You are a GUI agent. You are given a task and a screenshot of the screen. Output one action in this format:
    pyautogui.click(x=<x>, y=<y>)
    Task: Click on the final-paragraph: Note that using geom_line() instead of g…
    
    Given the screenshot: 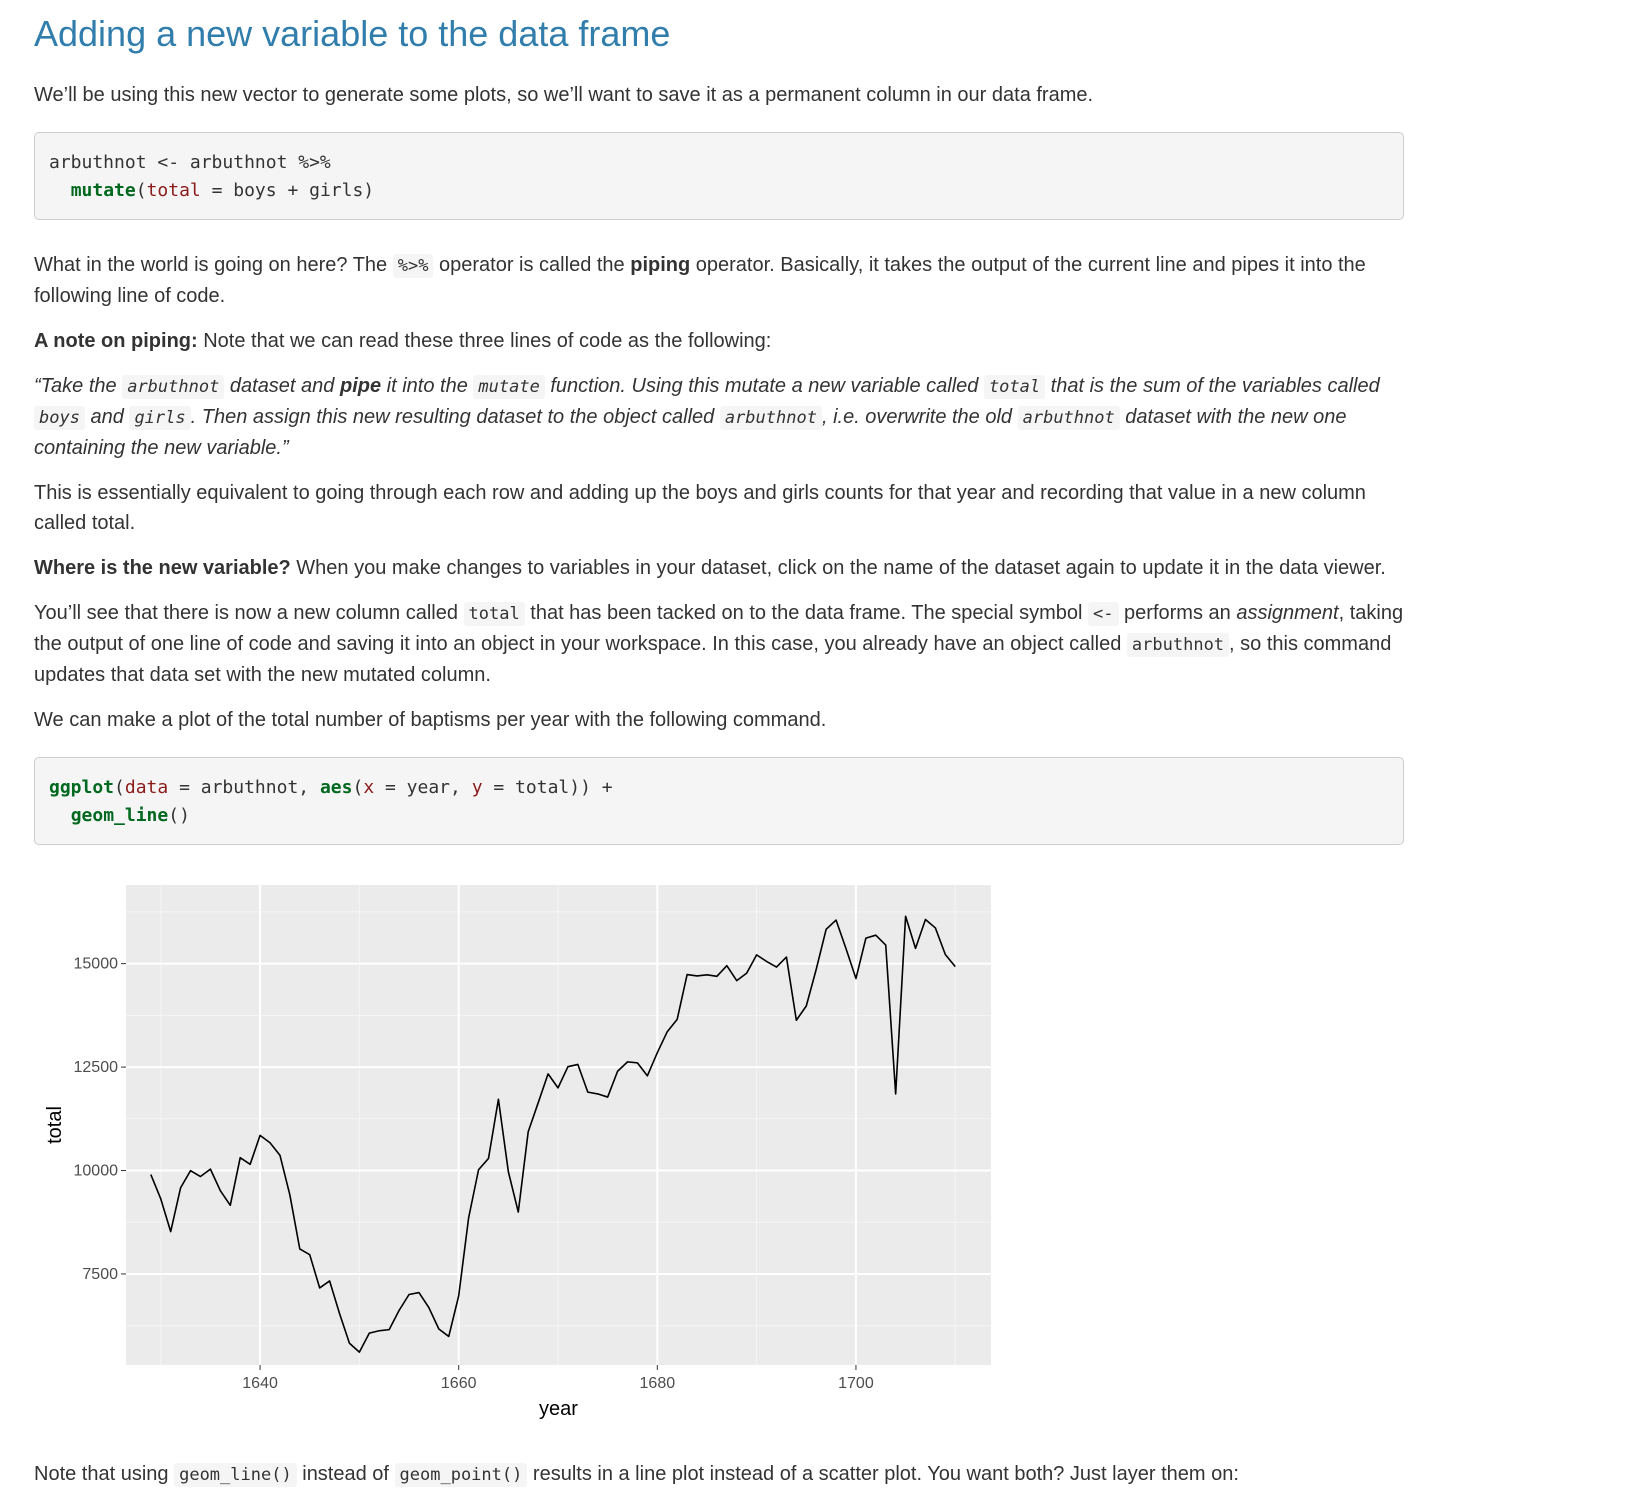 What is the action you would take?
    pyautogui.click(x=719, y=1474)
    